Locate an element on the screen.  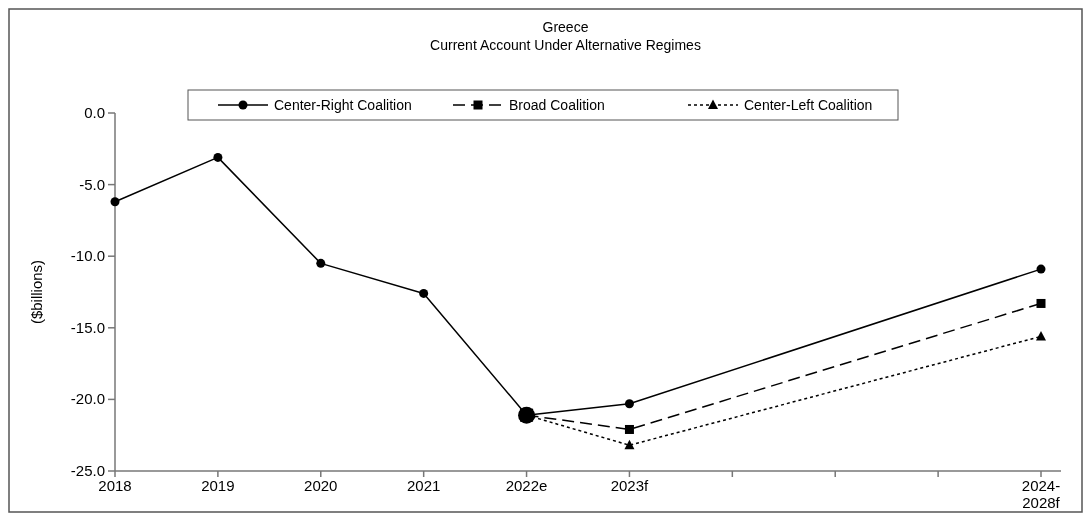
x-tick-label: 2024-2028f is located at coordinates (1041, 494).